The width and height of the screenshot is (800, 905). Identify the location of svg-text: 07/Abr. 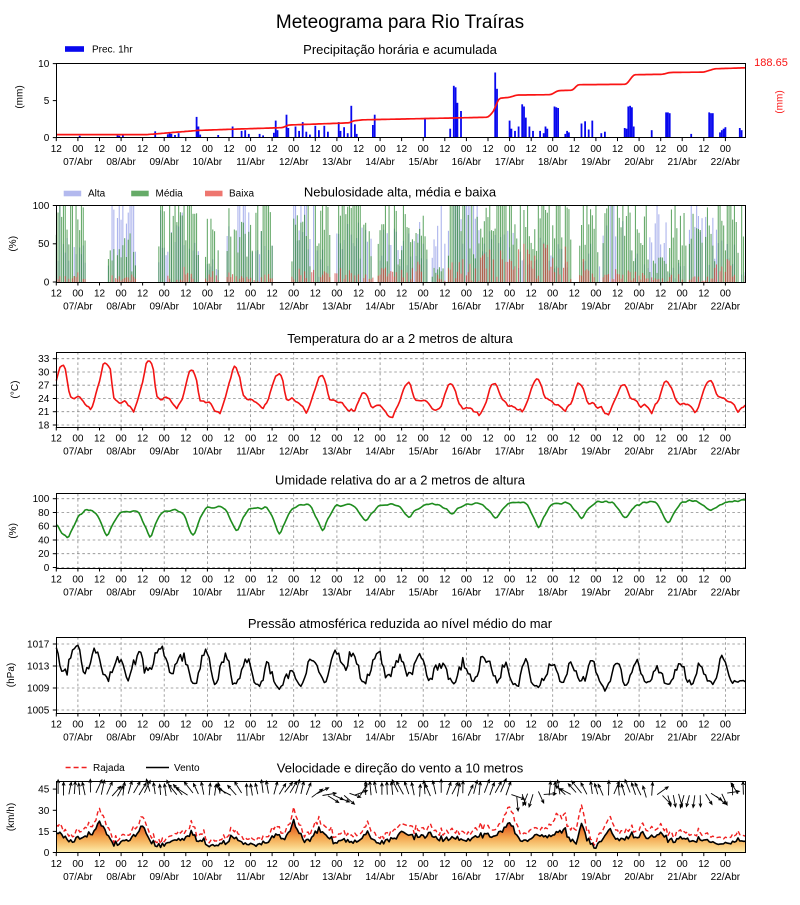
(78, 593).